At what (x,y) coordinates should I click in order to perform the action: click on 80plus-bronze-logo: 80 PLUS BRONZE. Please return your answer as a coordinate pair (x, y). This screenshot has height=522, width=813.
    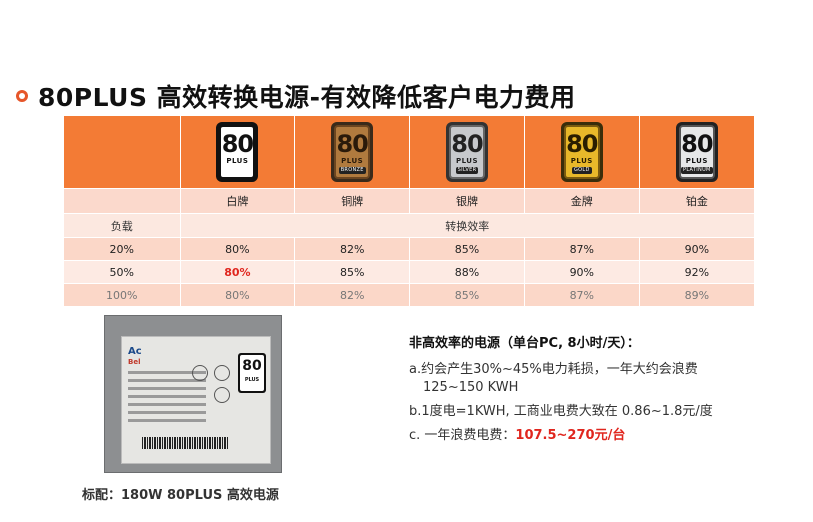
    Looking at the image, I should click on (352, 152).